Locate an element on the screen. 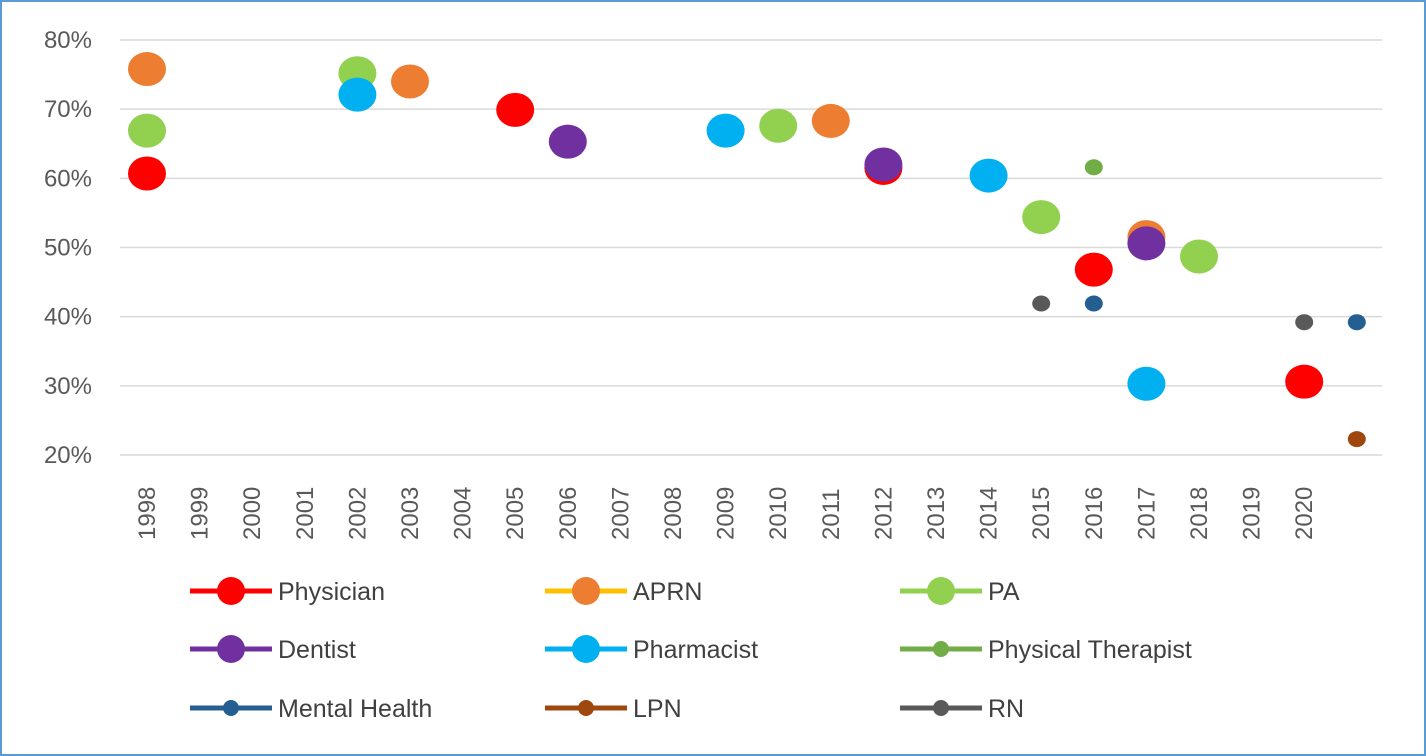 This screenshot has height=756, width=1426. legend-label: APRN is located at coordinates (667, 592).